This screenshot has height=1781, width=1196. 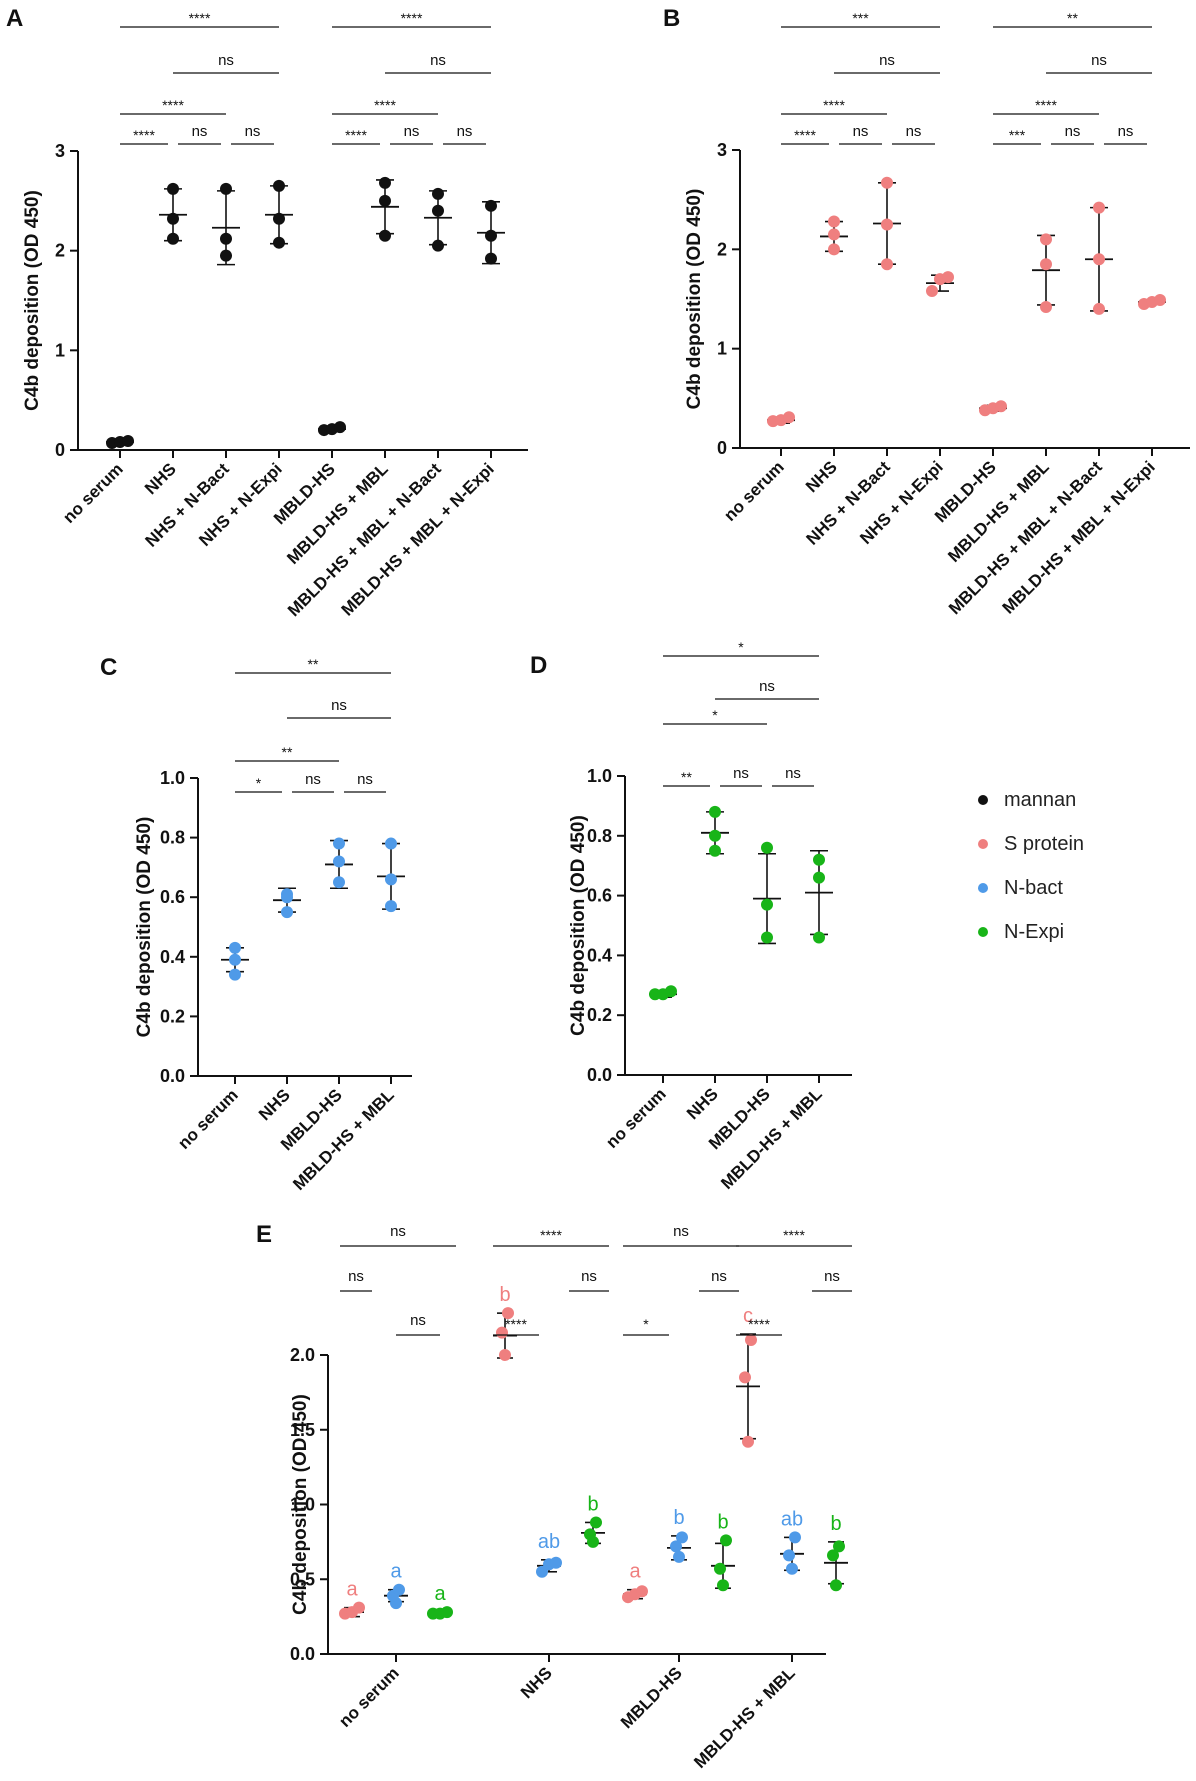 I want to click on y-tick-label: 0, so click(x=60, y=450).